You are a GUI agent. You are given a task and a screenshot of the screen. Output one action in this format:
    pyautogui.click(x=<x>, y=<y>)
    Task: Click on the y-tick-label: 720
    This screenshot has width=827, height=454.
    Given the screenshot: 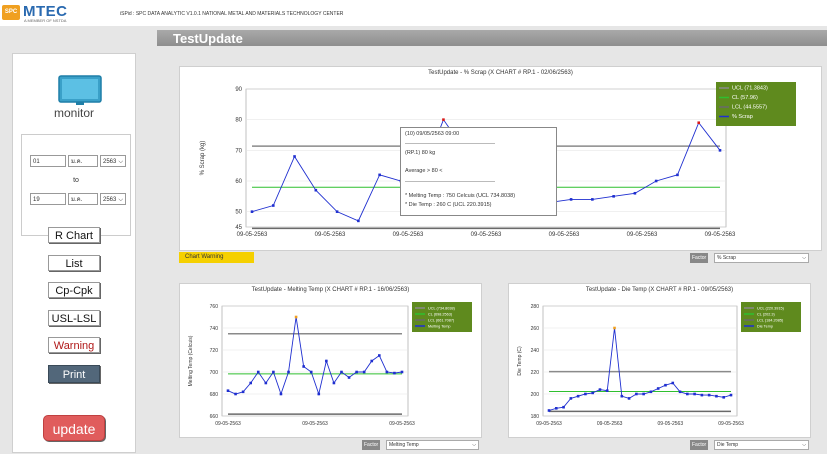 What is the action you would take?
    pyautogui.click(x=214, y=351)
    